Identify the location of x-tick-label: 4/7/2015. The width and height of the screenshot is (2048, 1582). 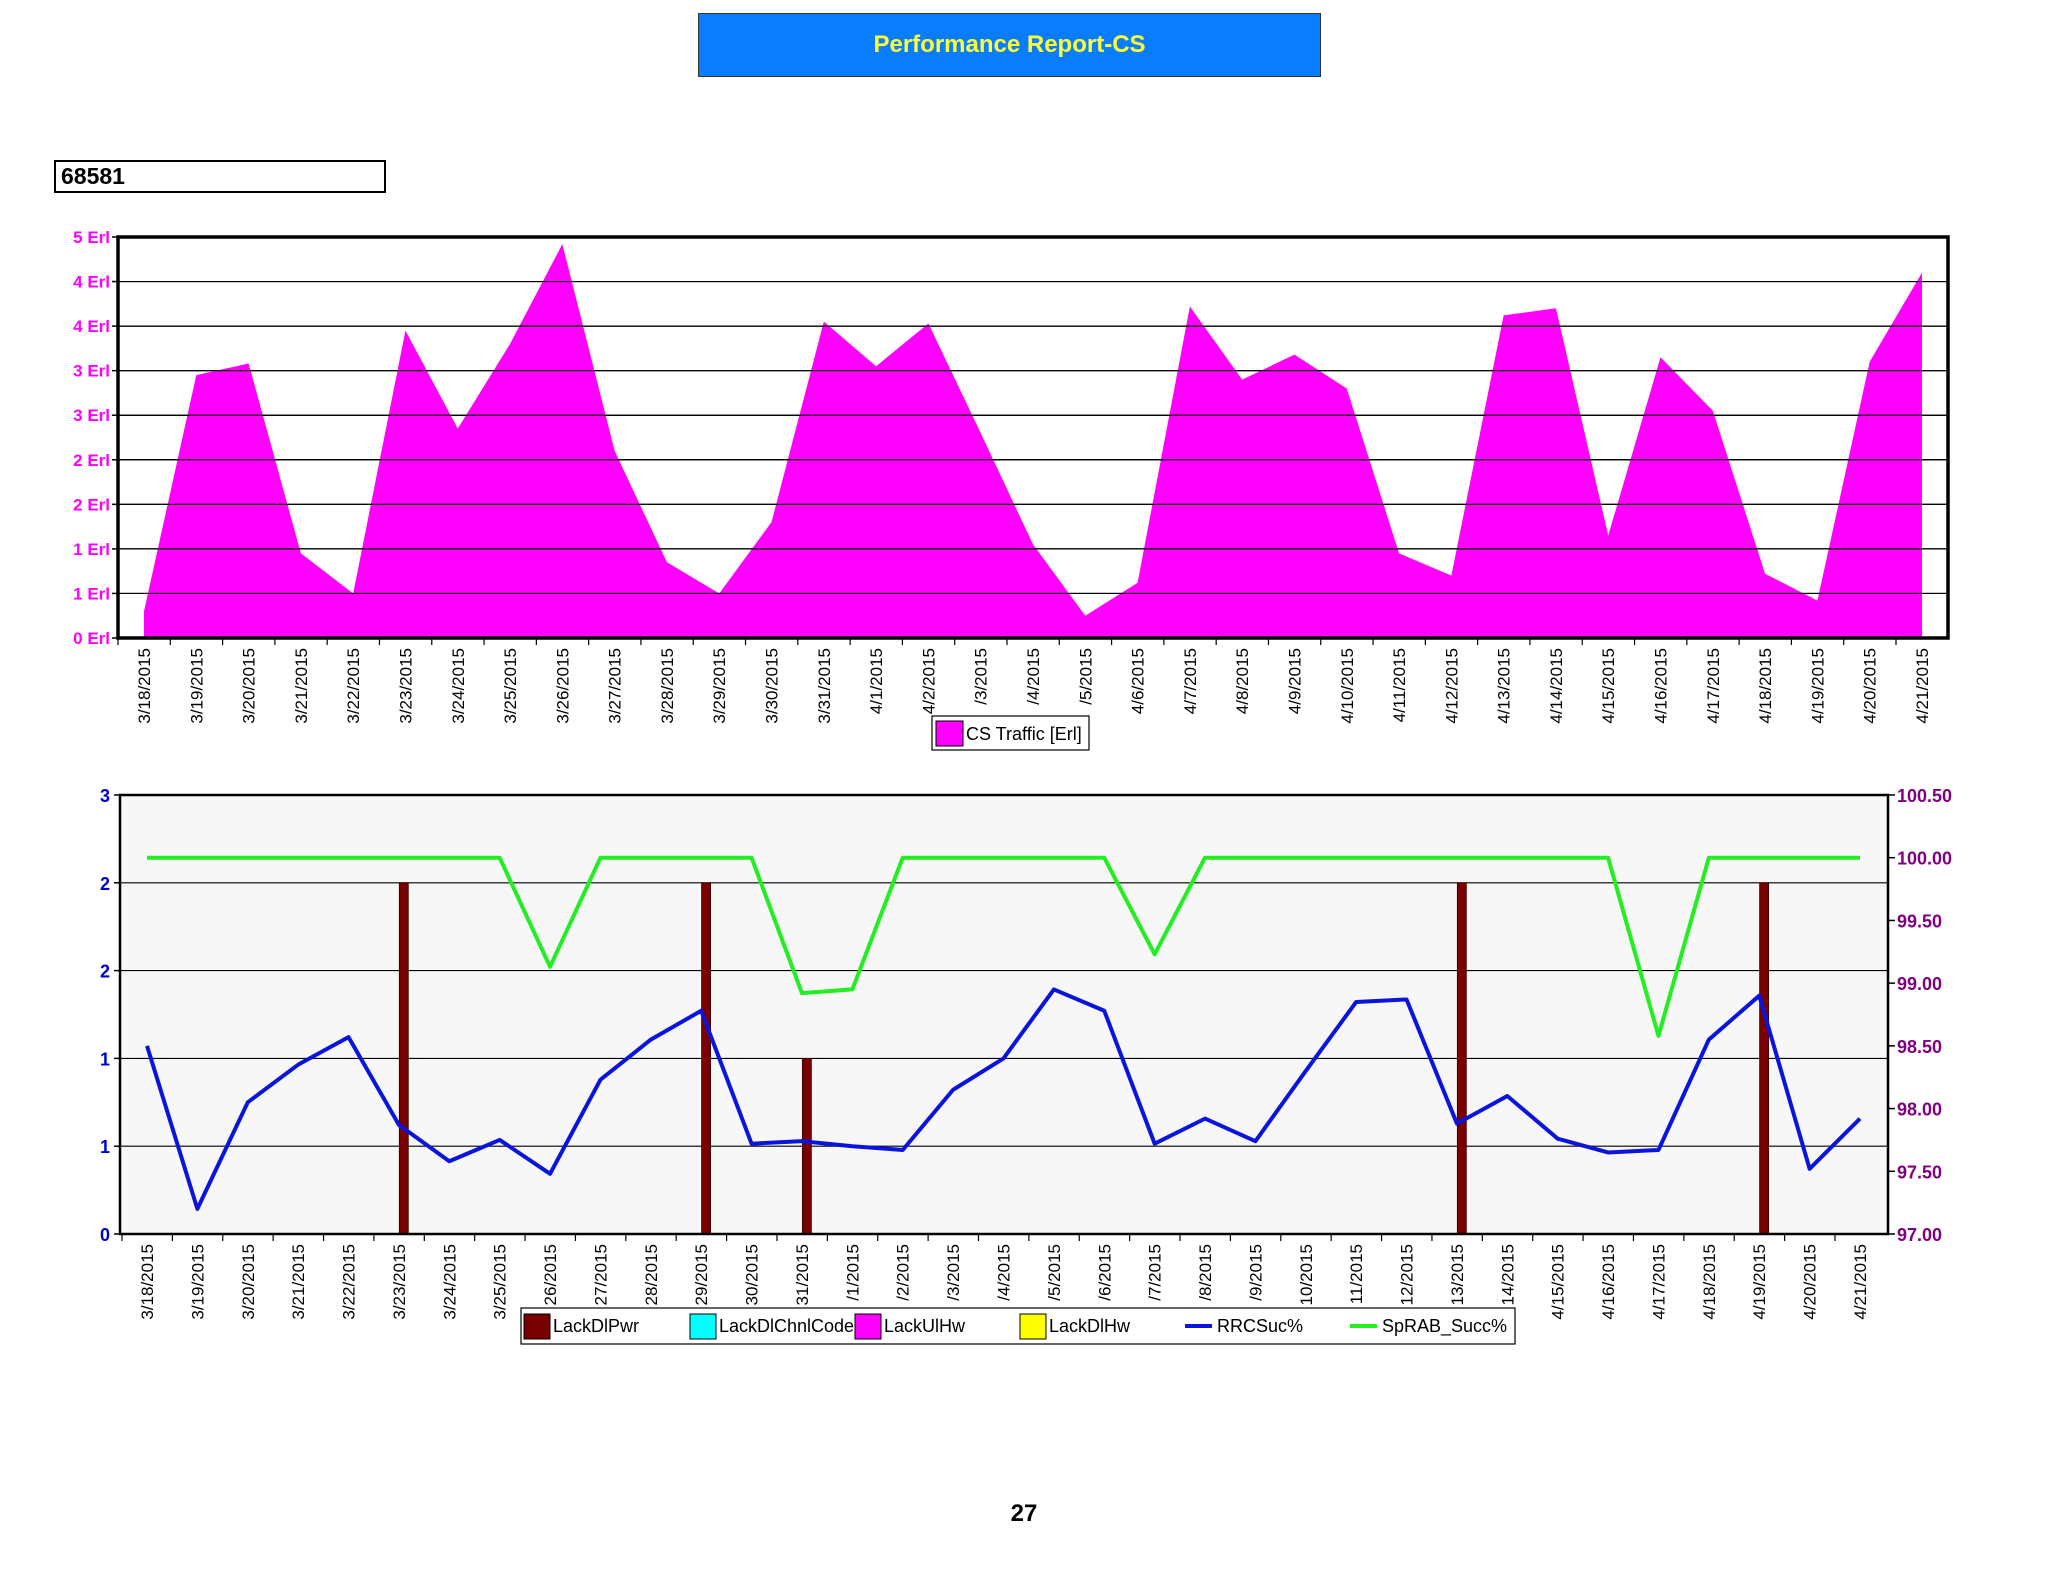
(1190, 681).